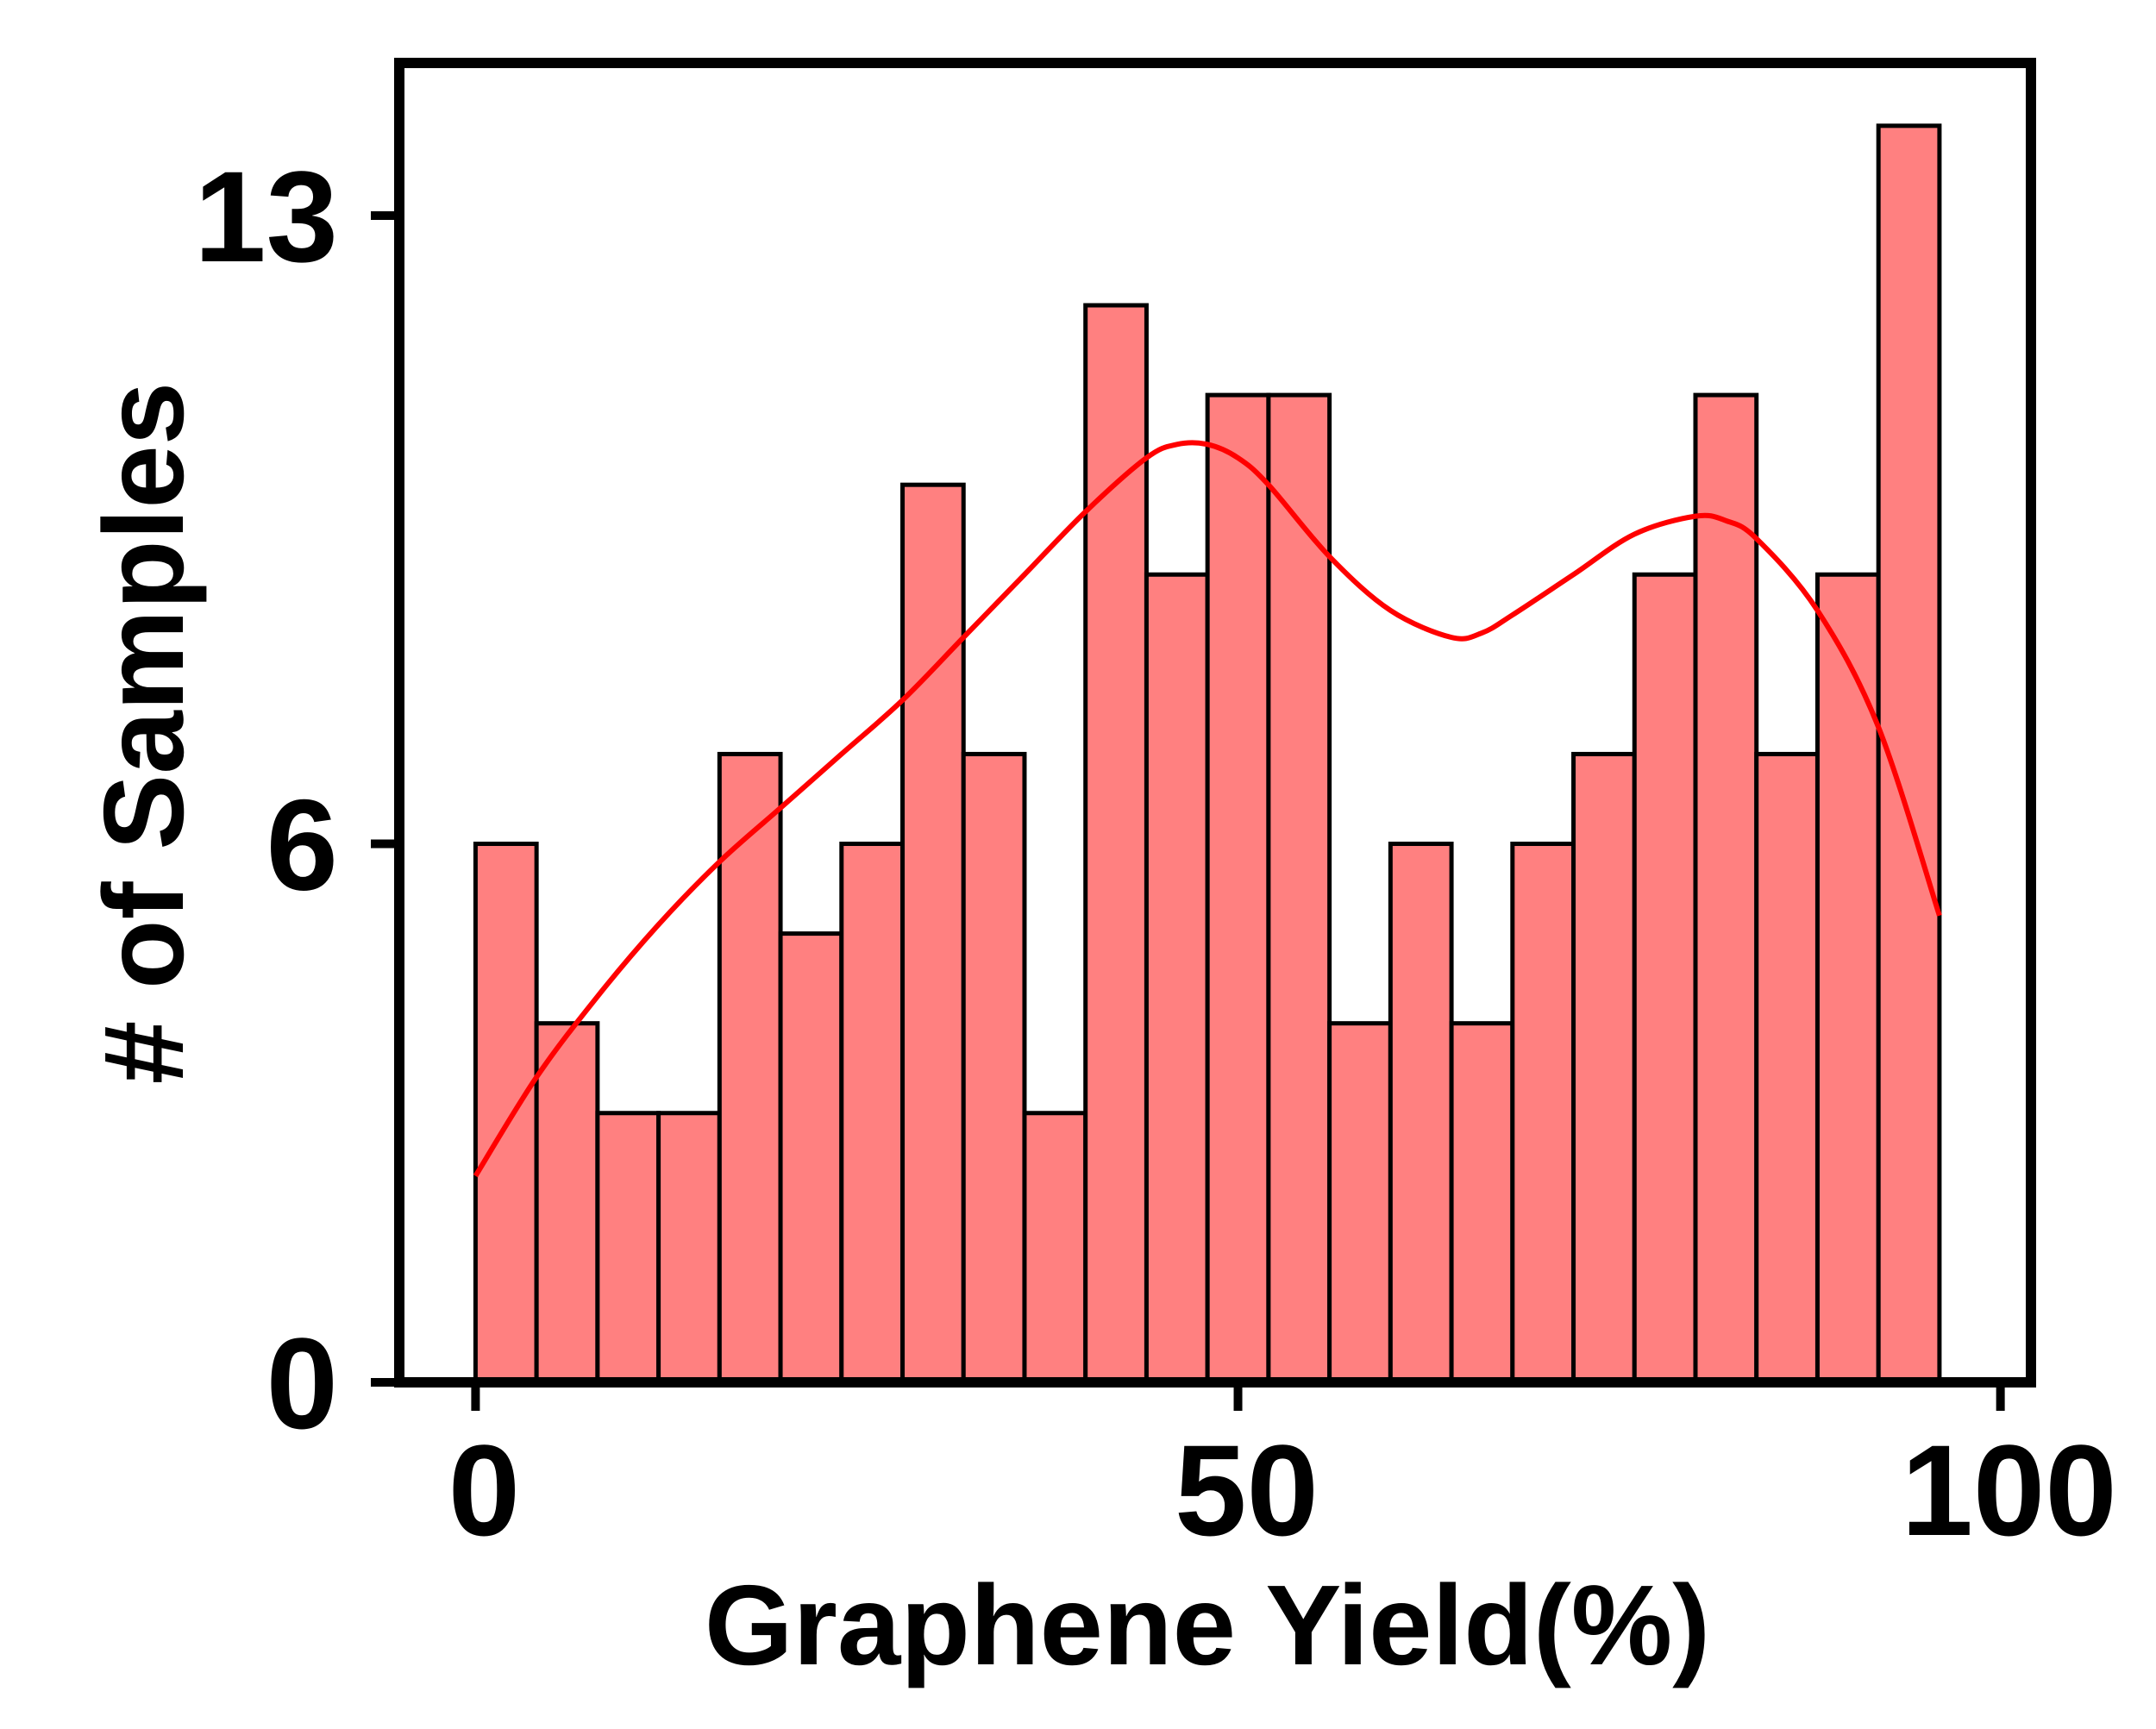  I want to click on x-tick-label-0: 0, so click(484, 1491).